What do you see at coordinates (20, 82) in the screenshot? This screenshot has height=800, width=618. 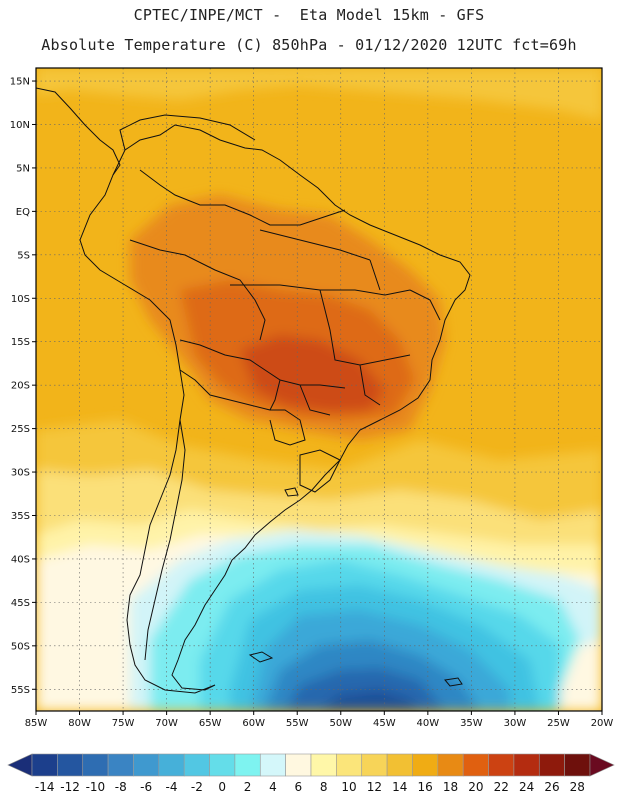 I see `lat-tick-label: 15N` at bounding box center [20, 82].